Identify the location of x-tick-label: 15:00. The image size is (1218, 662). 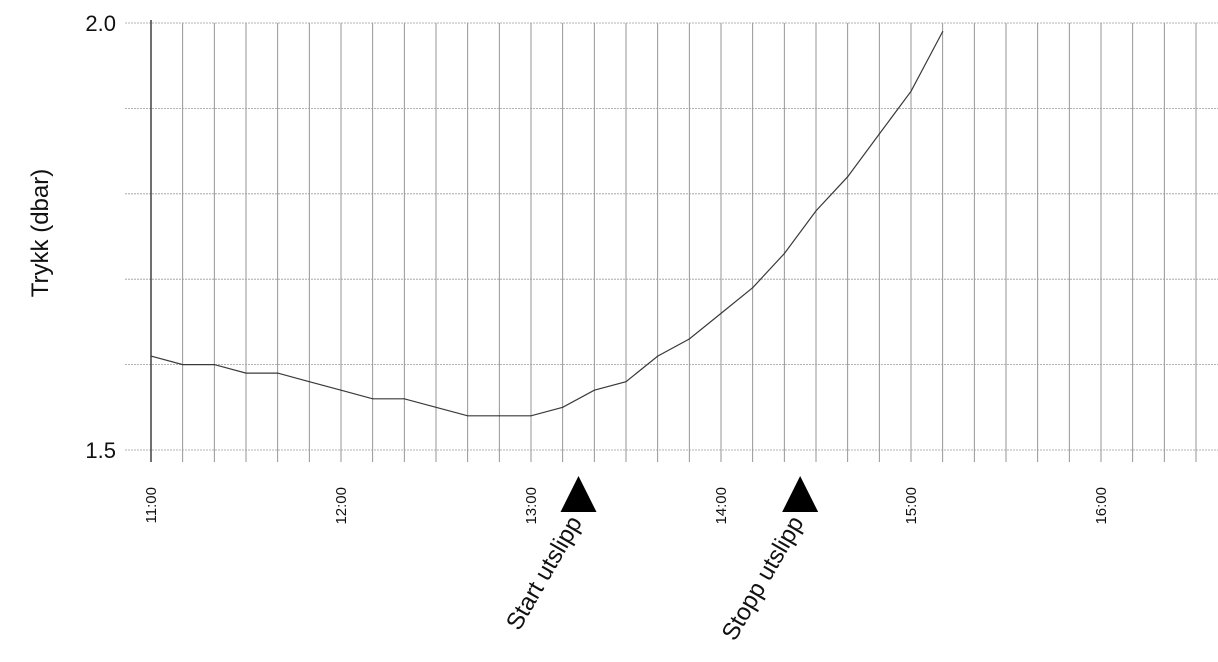
(911, 506).